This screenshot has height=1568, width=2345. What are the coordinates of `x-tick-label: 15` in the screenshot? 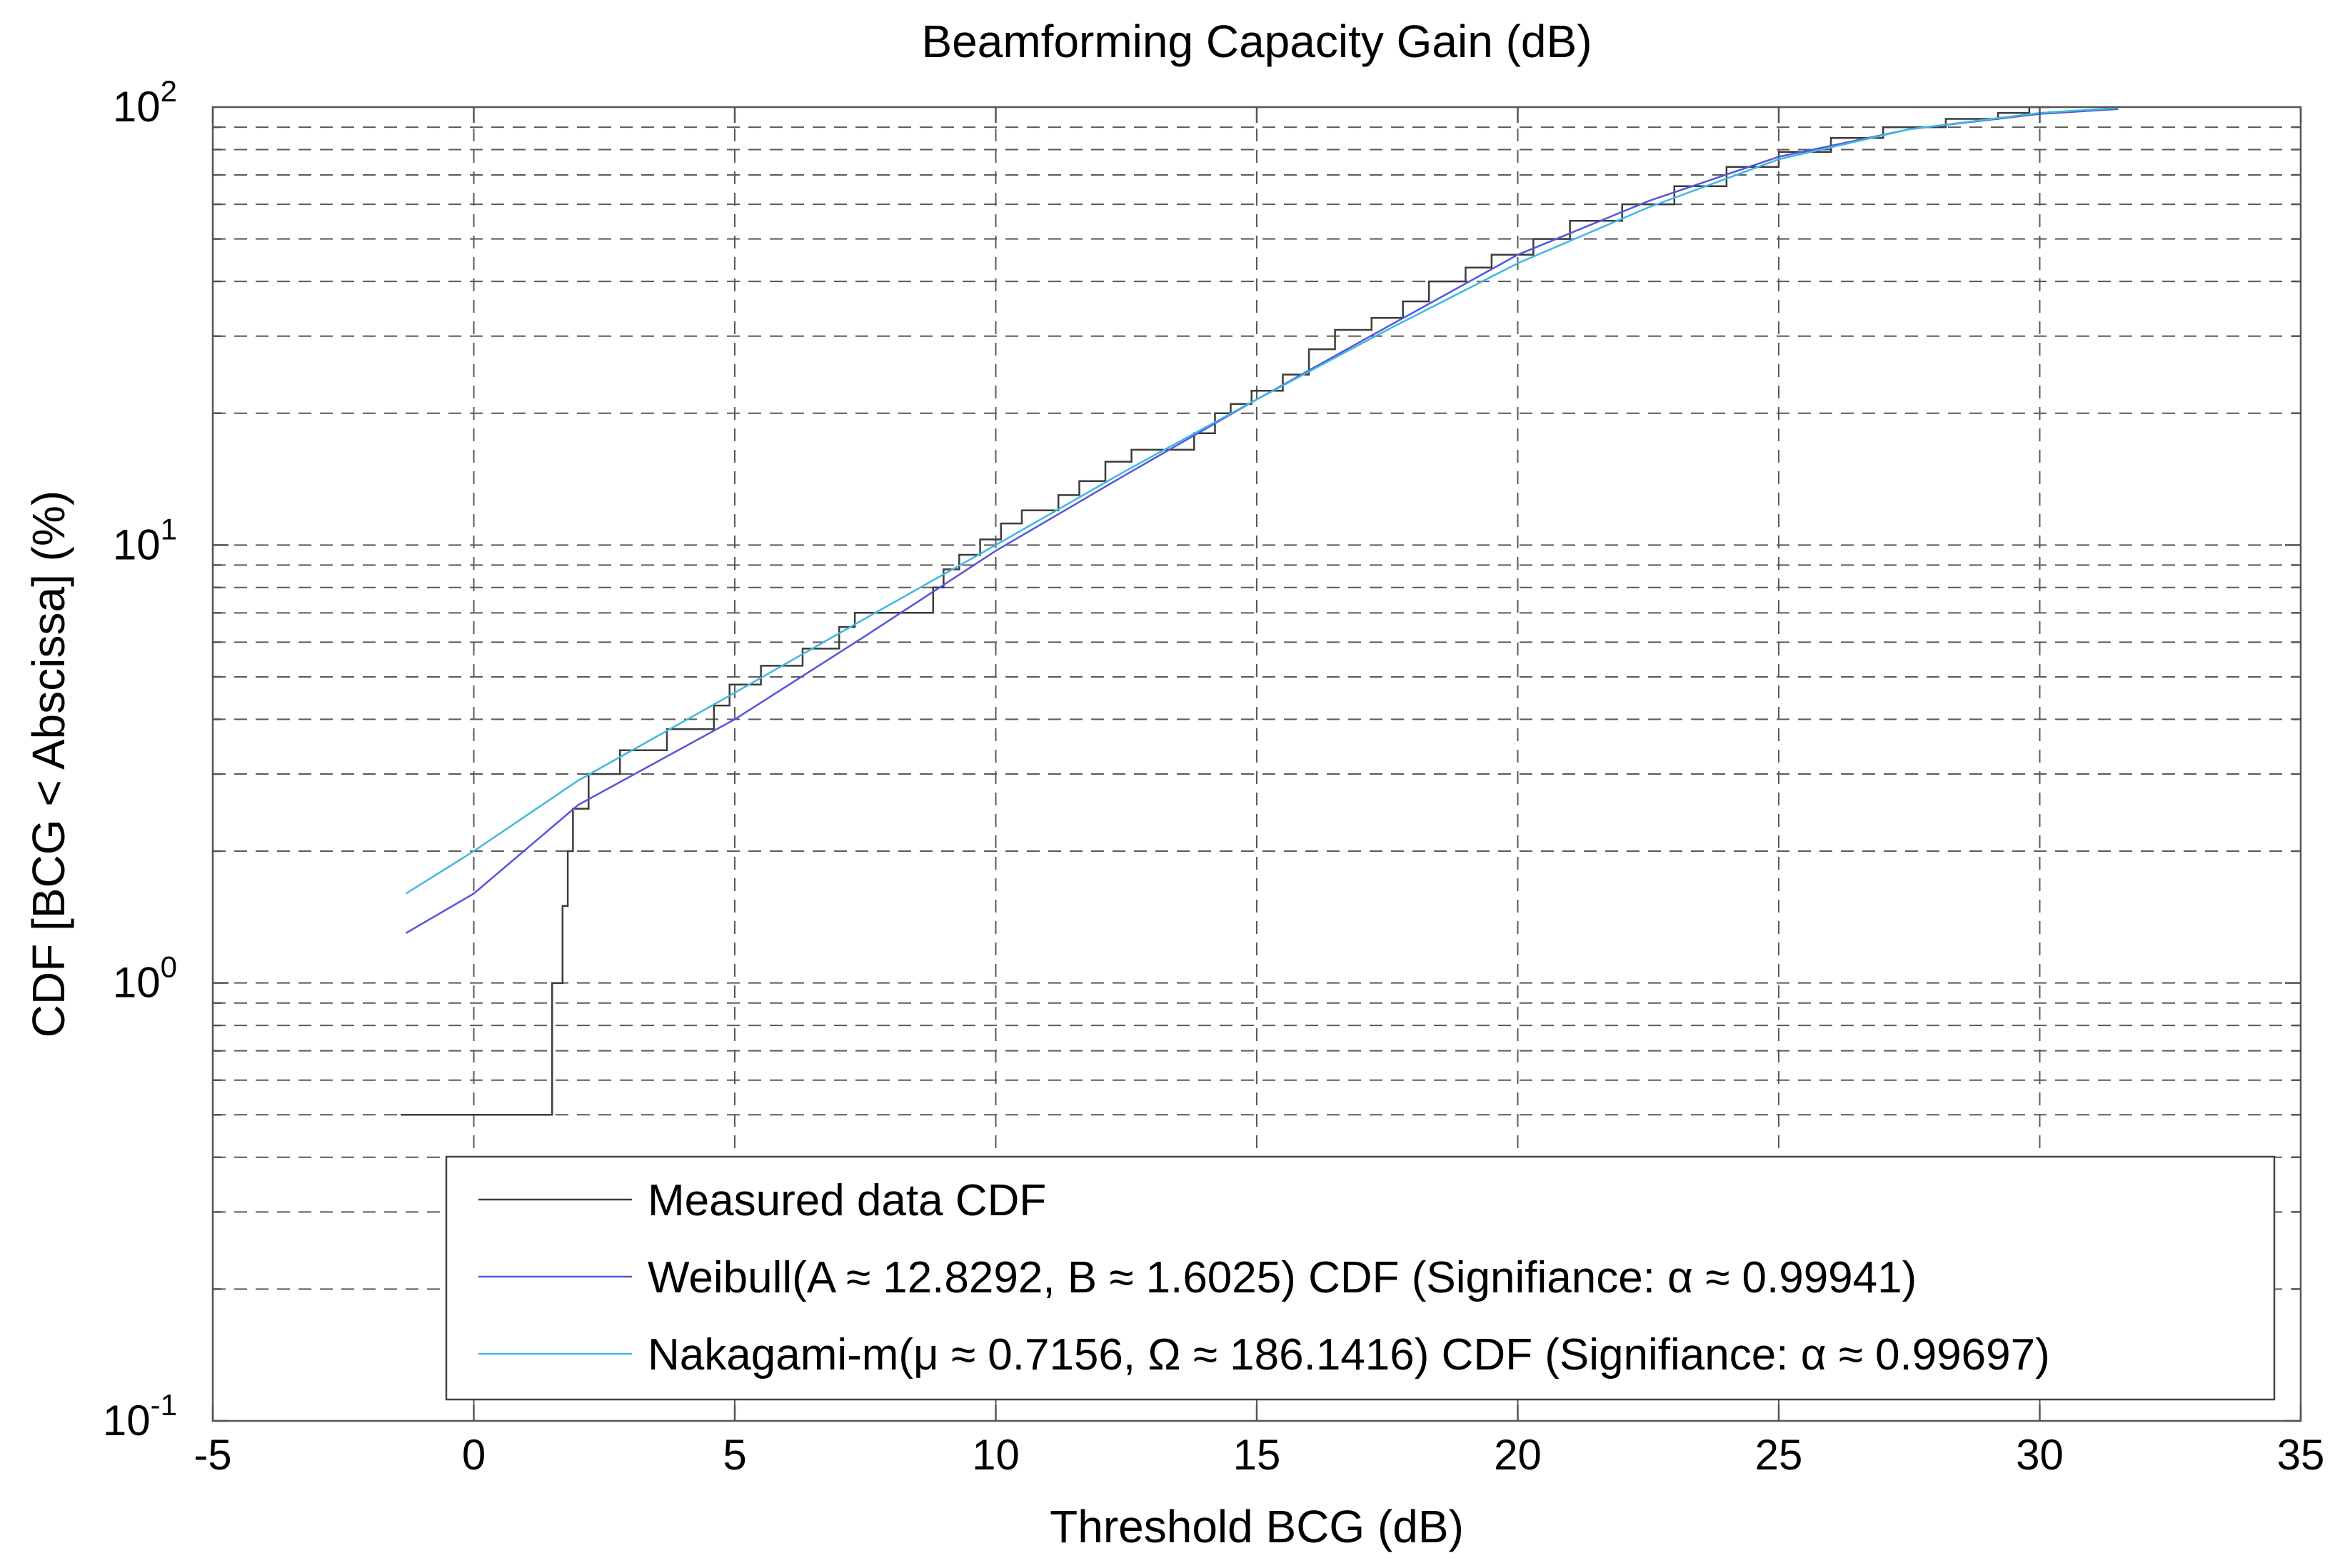 It's located at (1257, 1455).